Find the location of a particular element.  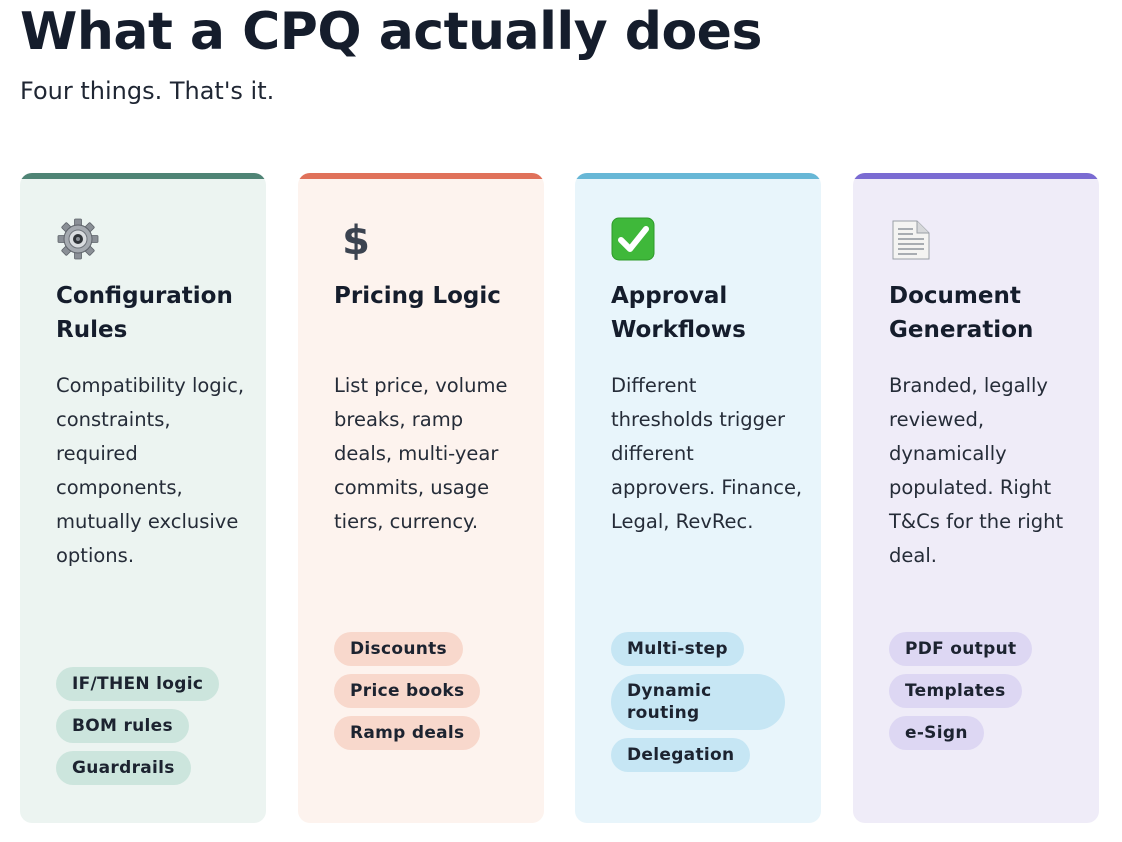

check-mark-icon is located at coordinates (633, 239).